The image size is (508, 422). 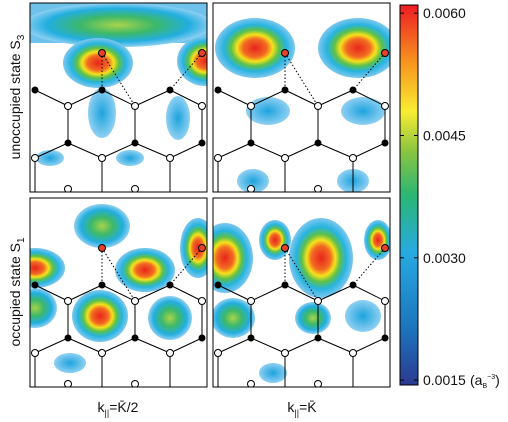 What do you see at coordinates (444, 135) in the screenshot?
I see `colorbar-tick-label: 0.0045` at bounding box center [444, 135].